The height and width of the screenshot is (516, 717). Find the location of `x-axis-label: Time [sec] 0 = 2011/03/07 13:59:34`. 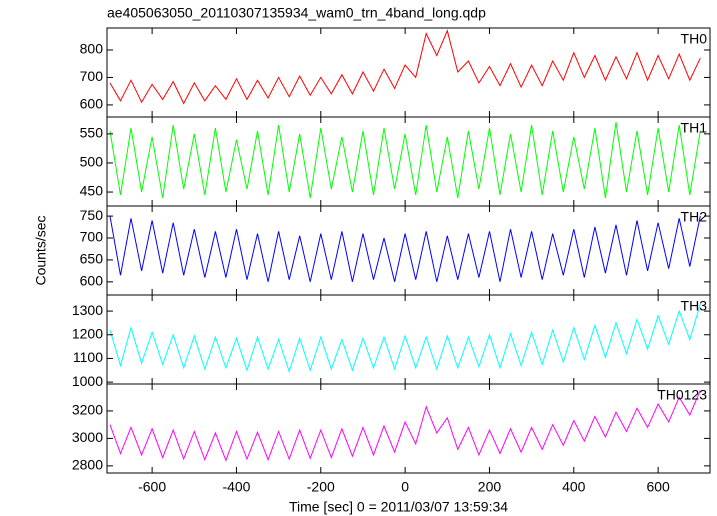

x-axis-label: Time [sec] 0 = 2011/03/07 13:59:34 is located at coordinates (398, 507).